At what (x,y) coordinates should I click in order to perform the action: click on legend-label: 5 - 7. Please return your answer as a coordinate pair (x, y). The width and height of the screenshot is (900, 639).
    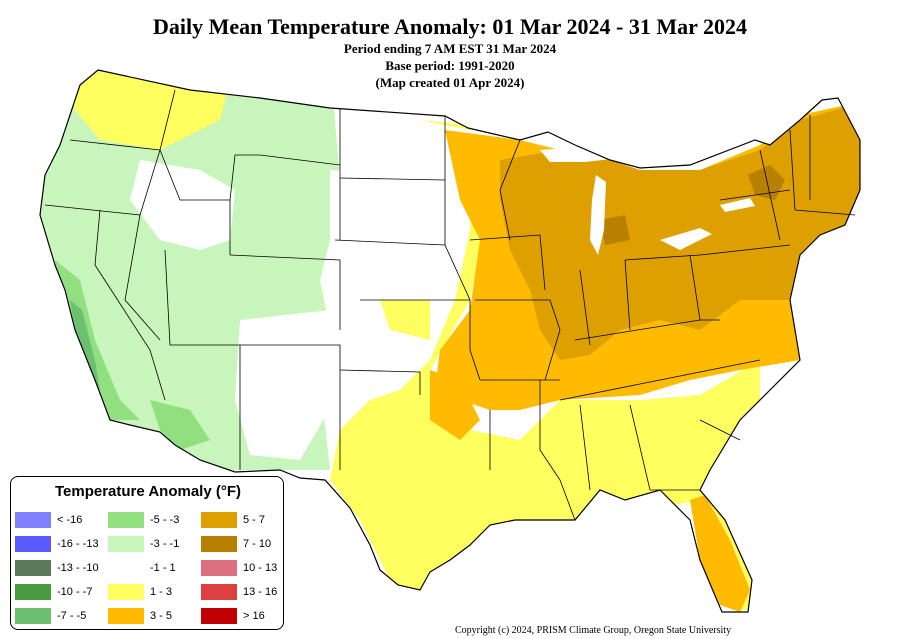
    Looking at the image, I should click on (254, 520).